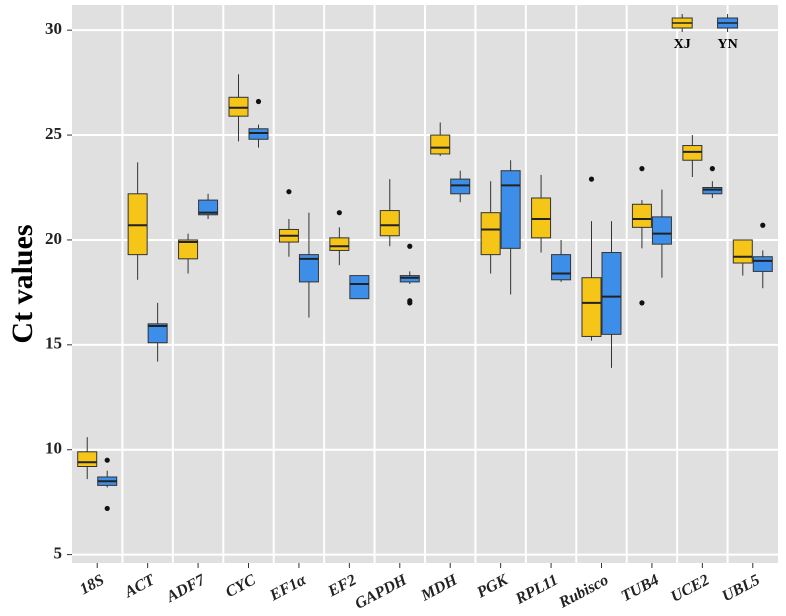 Image resolution: width=786 pixels, height=616 pixels. I want to click on y-axis-label: Ct values, so click(22, 283).